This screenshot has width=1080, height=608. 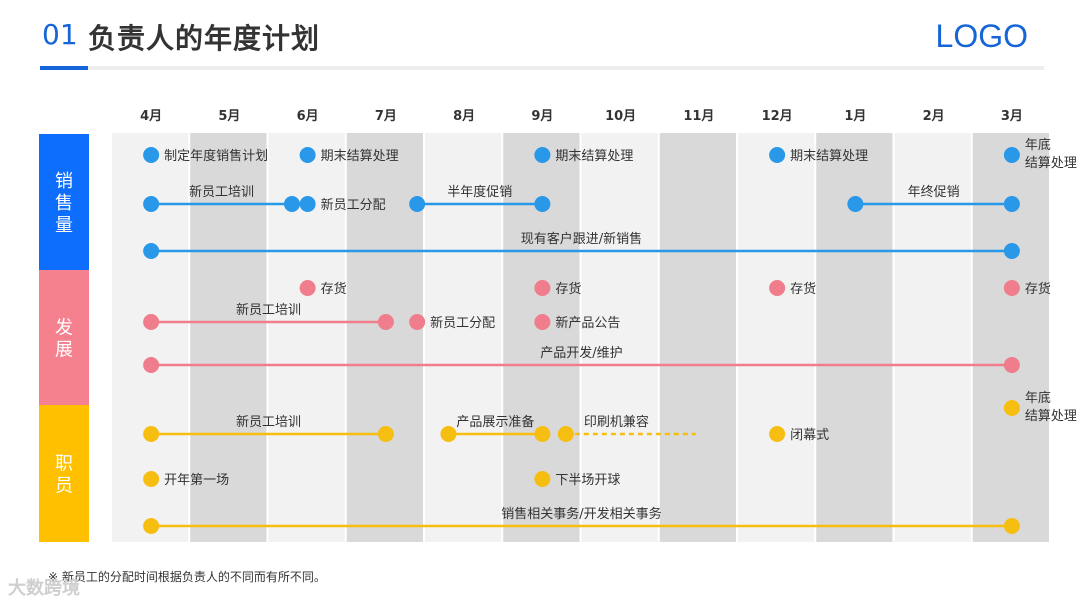 What do you see at coordinates (855, 116) in the screenshot?
I see `month-label: 1月` at bounding box center [855, 116].